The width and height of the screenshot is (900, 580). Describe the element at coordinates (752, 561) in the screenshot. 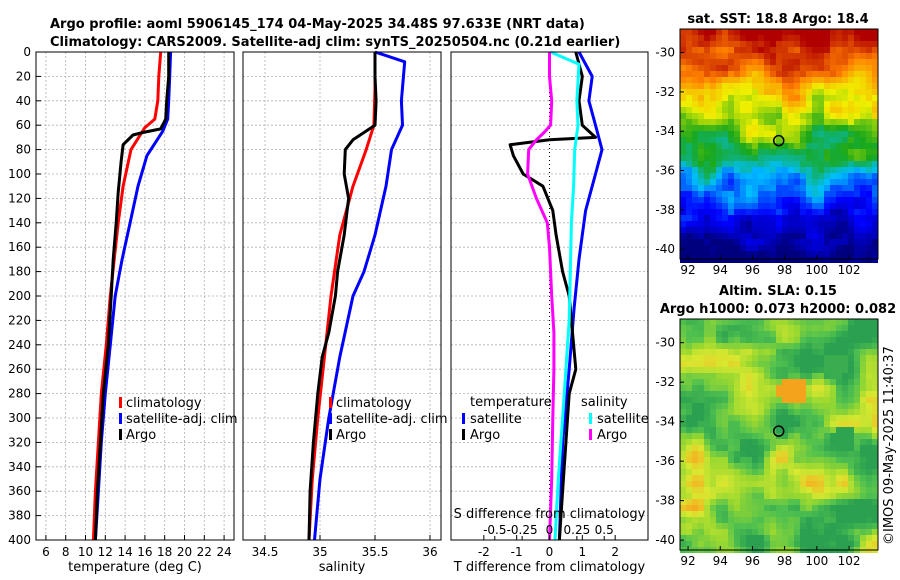

I see `map-x-tick-label: 96` at that location.